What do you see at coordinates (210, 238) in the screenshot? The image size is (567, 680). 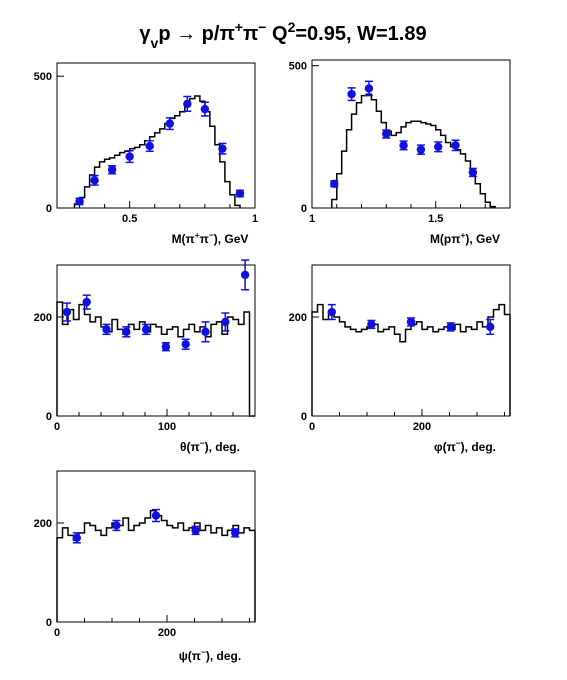 I see `x-axis-label: M(π+π−), GeV` at bounding box center [210, 238].